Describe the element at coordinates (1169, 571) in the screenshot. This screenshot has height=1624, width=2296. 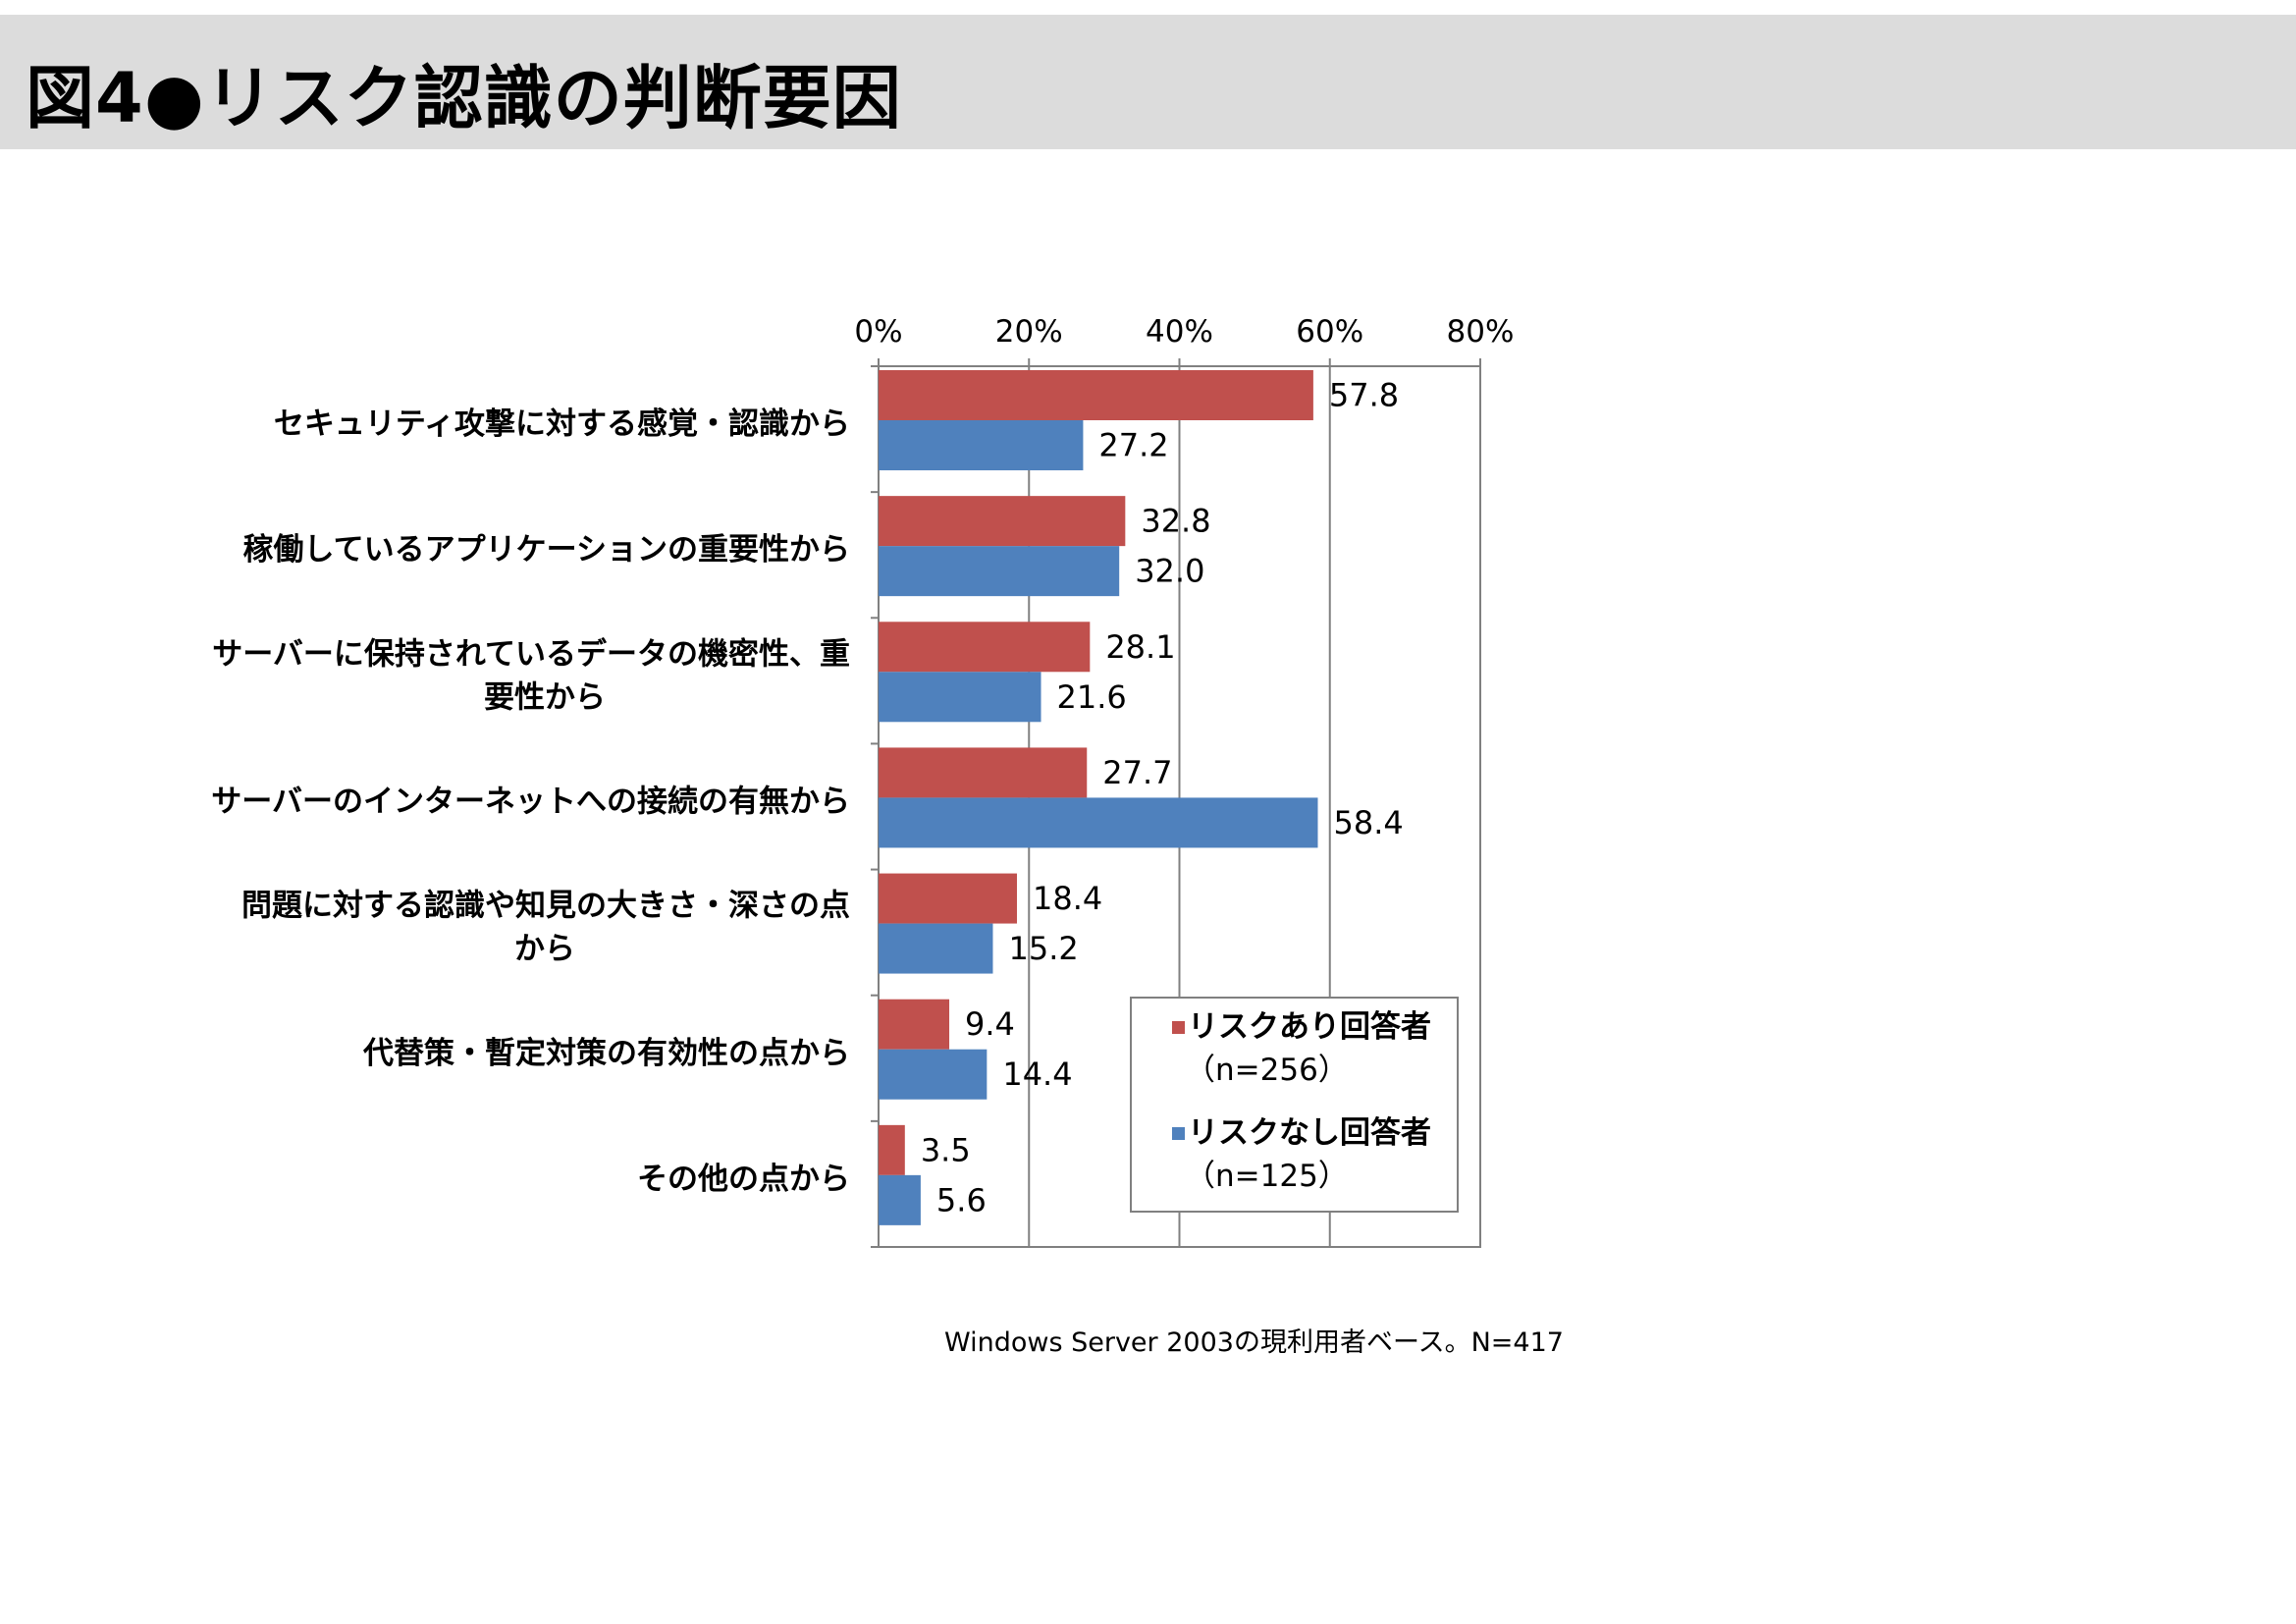
I see `data-label: 32.0` at that location.